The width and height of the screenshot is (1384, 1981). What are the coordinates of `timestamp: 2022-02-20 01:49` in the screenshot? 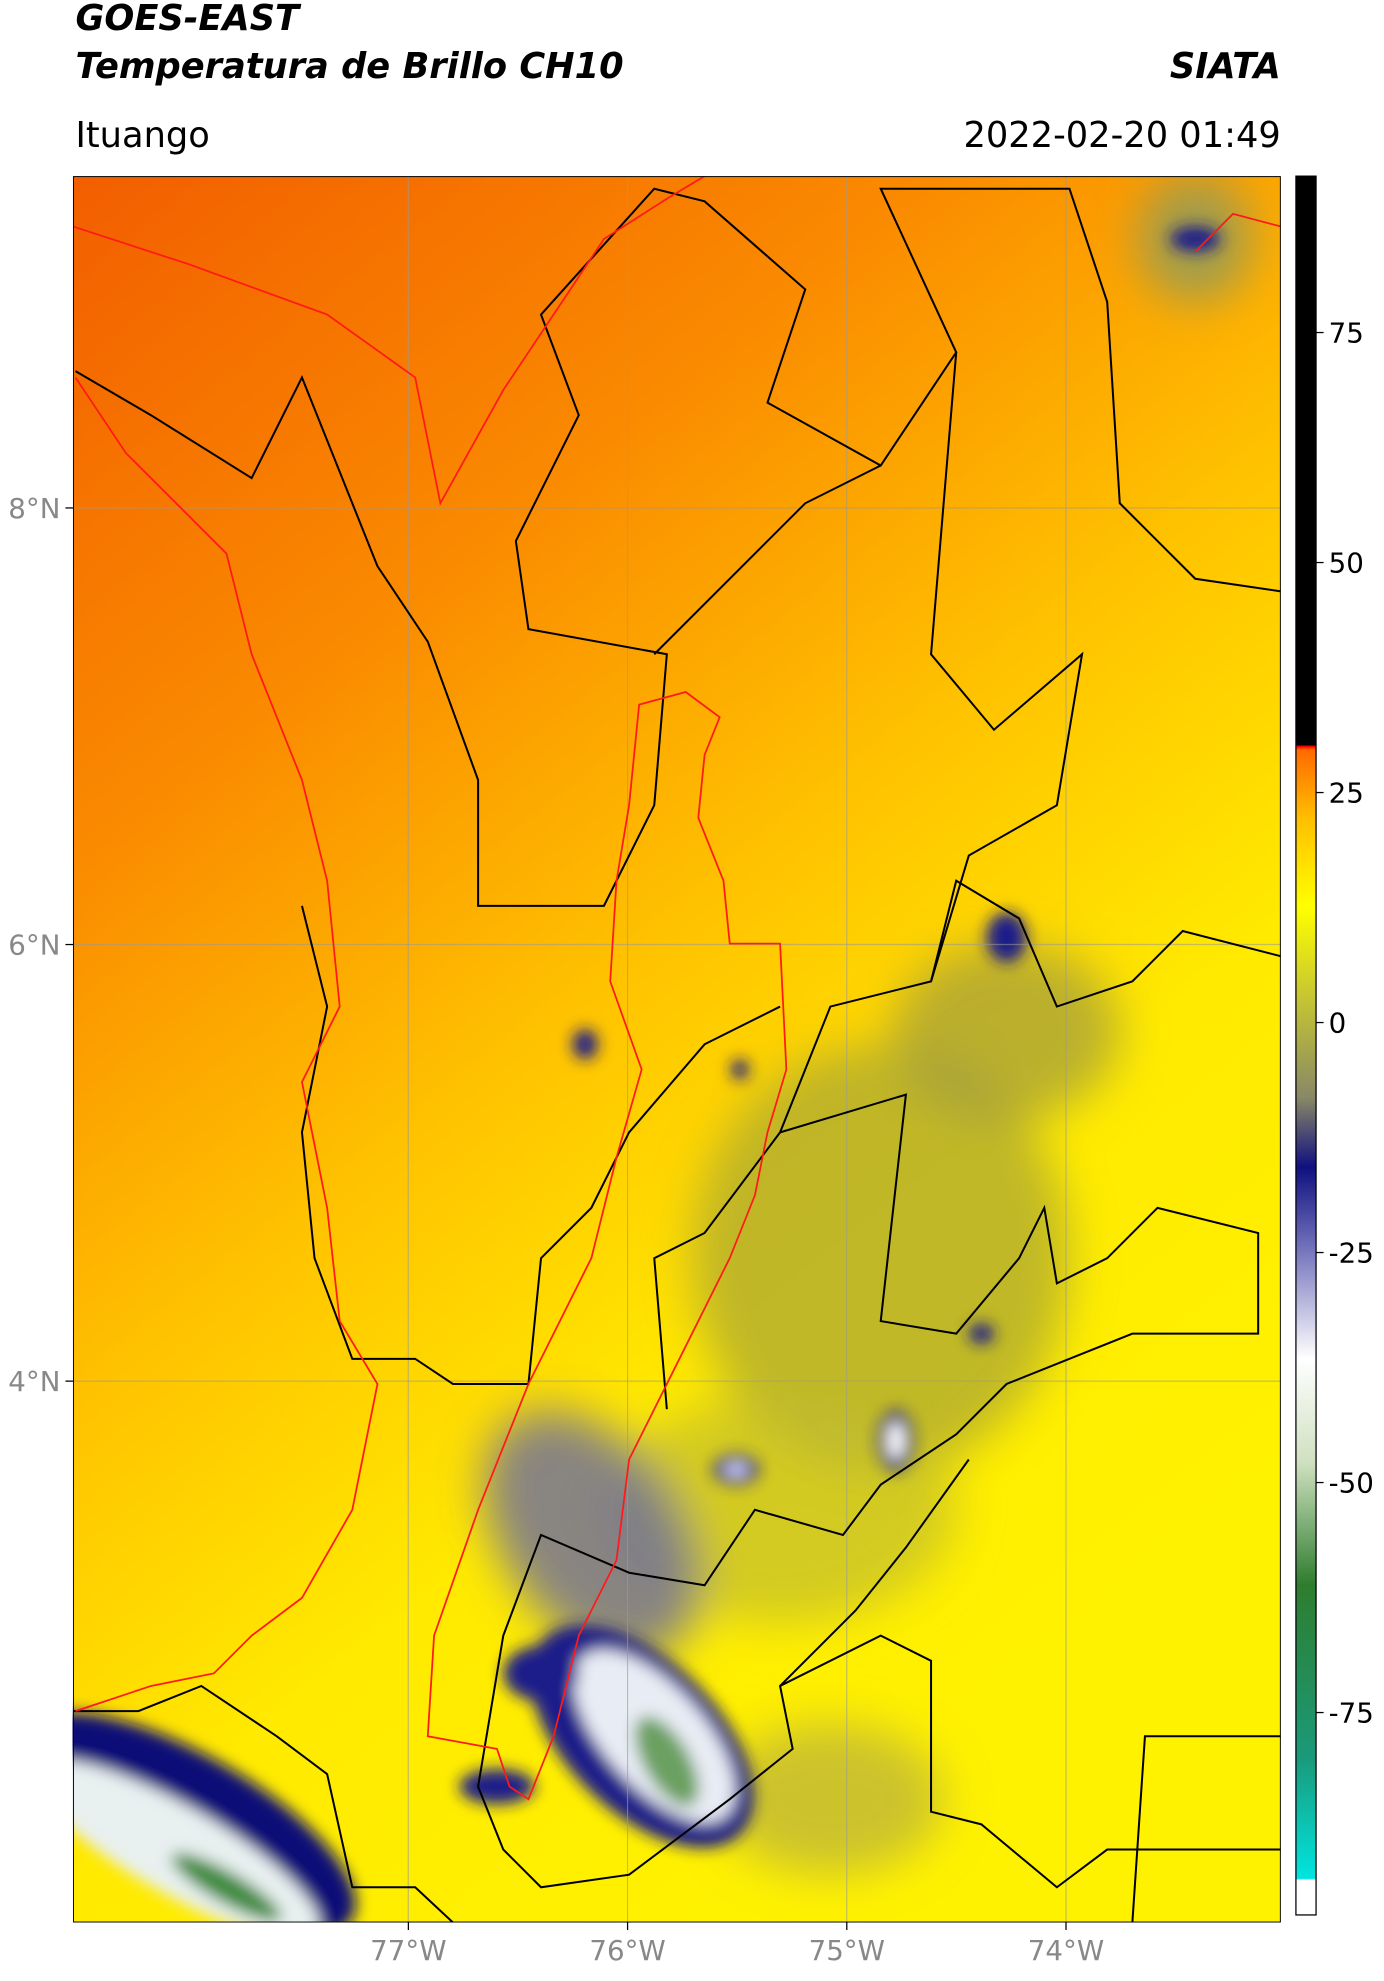 It's located at (1121, 135).